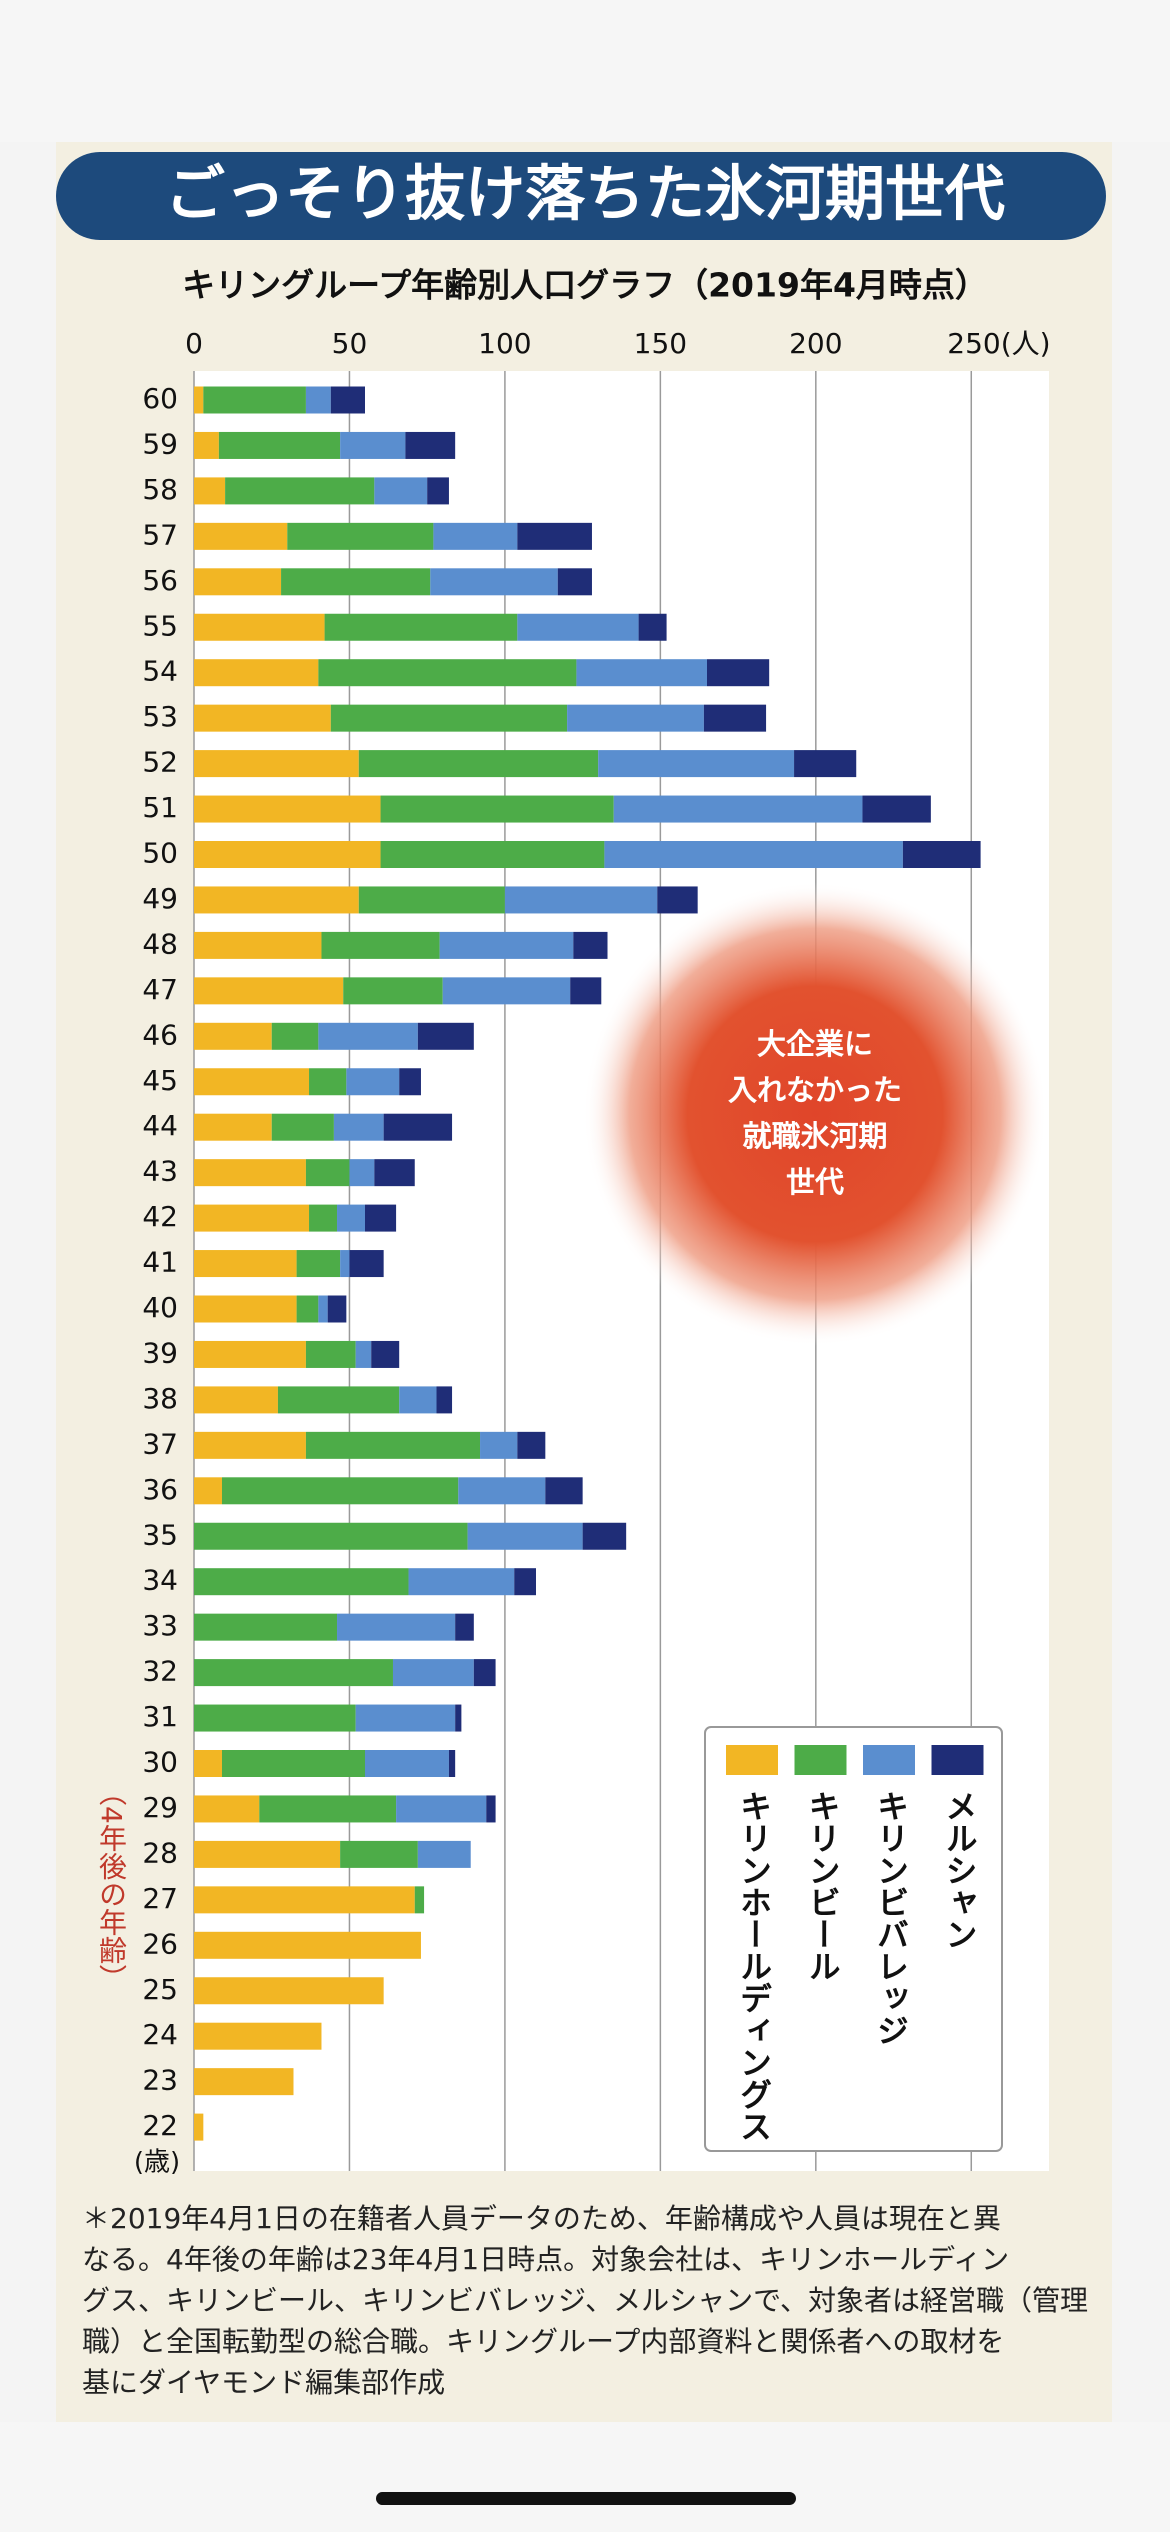  What do you see at coordinates (160, 1125) in the screenshot?
I see `y-tick-label: 44` at bounding box center [160, 1125].